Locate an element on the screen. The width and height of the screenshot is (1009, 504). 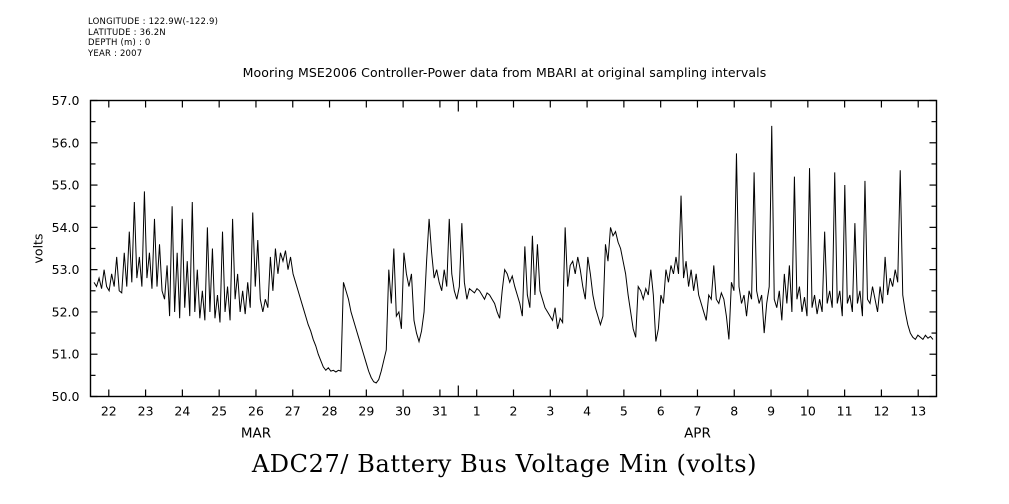
x-tick-label: 26 is located at coordinates (256, 411).